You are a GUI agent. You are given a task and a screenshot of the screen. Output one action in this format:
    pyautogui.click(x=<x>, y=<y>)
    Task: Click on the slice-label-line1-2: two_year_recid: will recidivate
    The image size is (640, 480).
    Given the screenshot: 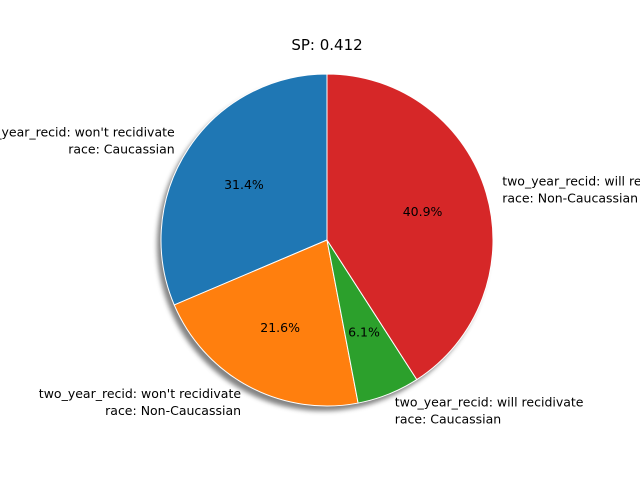 What is the action you would take?
    pyautogui.click(x=489, y=402)
    